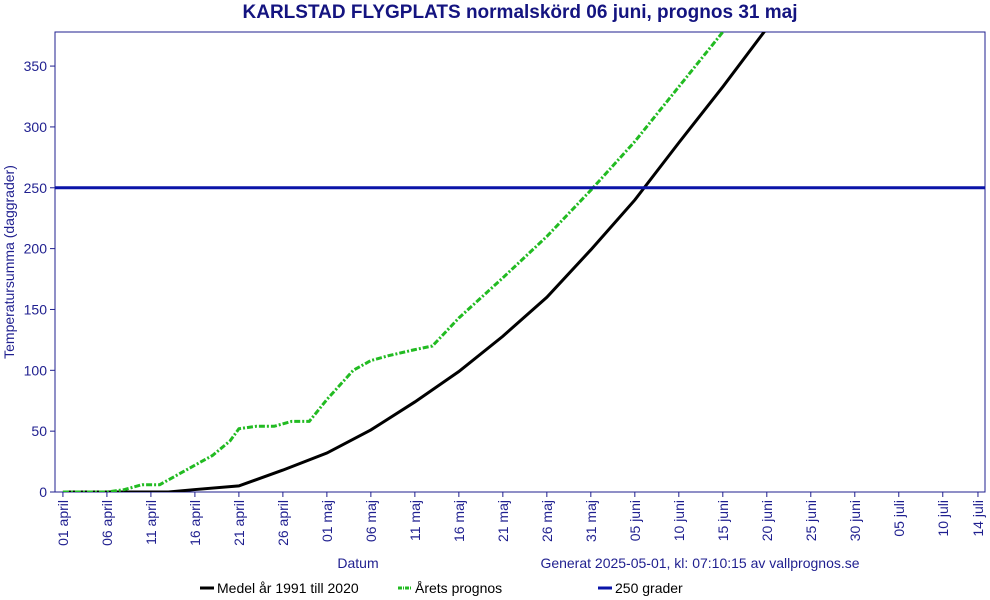 The width and height of the screenshot is (990, 600). Describe the element at coordinates (36, 127) in the screenshot. I see `y-tick-label: 300` at that location.